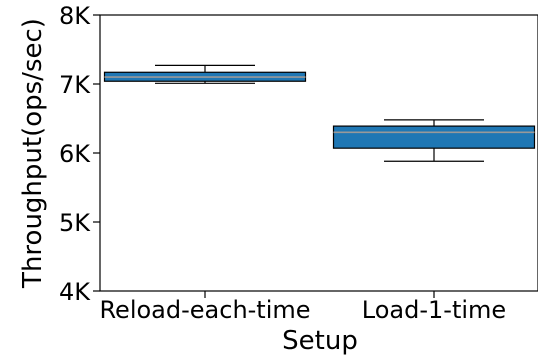 The height and width of the screenshot is (358, 538). Describe the element at coordinates (75, 16) in the screenshot. I see `y-tick-label: 8K` at that location.